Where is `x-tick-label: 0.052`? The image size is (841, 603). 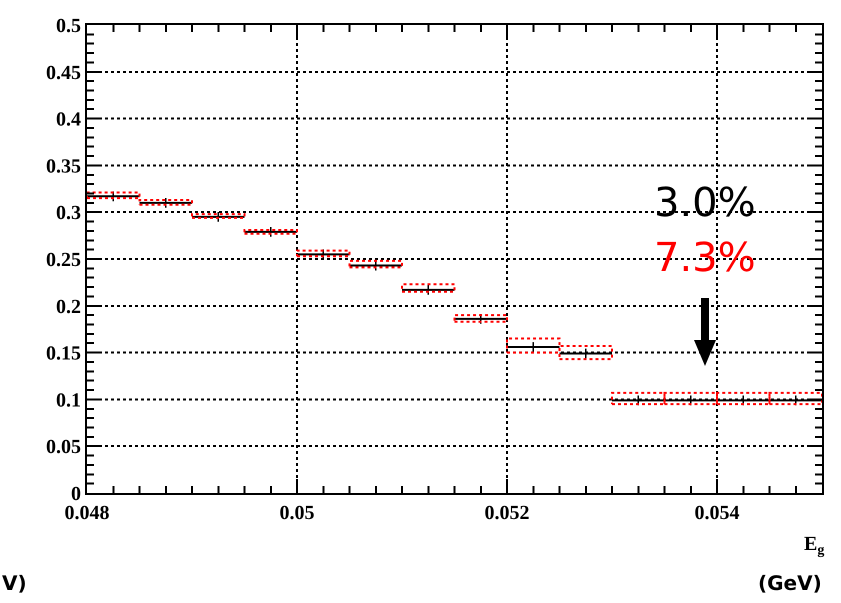 x-tick-label: 0.052 is located at coordinates (507, 513).